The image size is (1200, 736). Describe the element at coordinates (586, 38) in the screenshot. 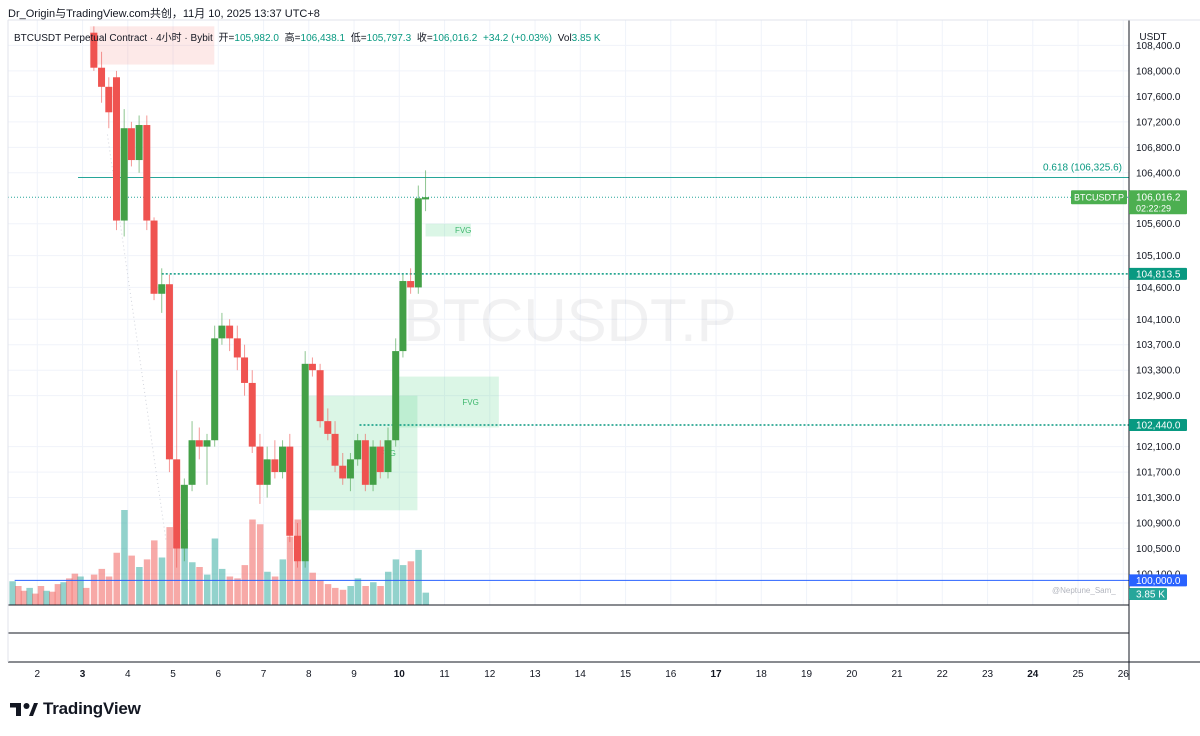

I see `legend-vol: 3.85 K` at that location.